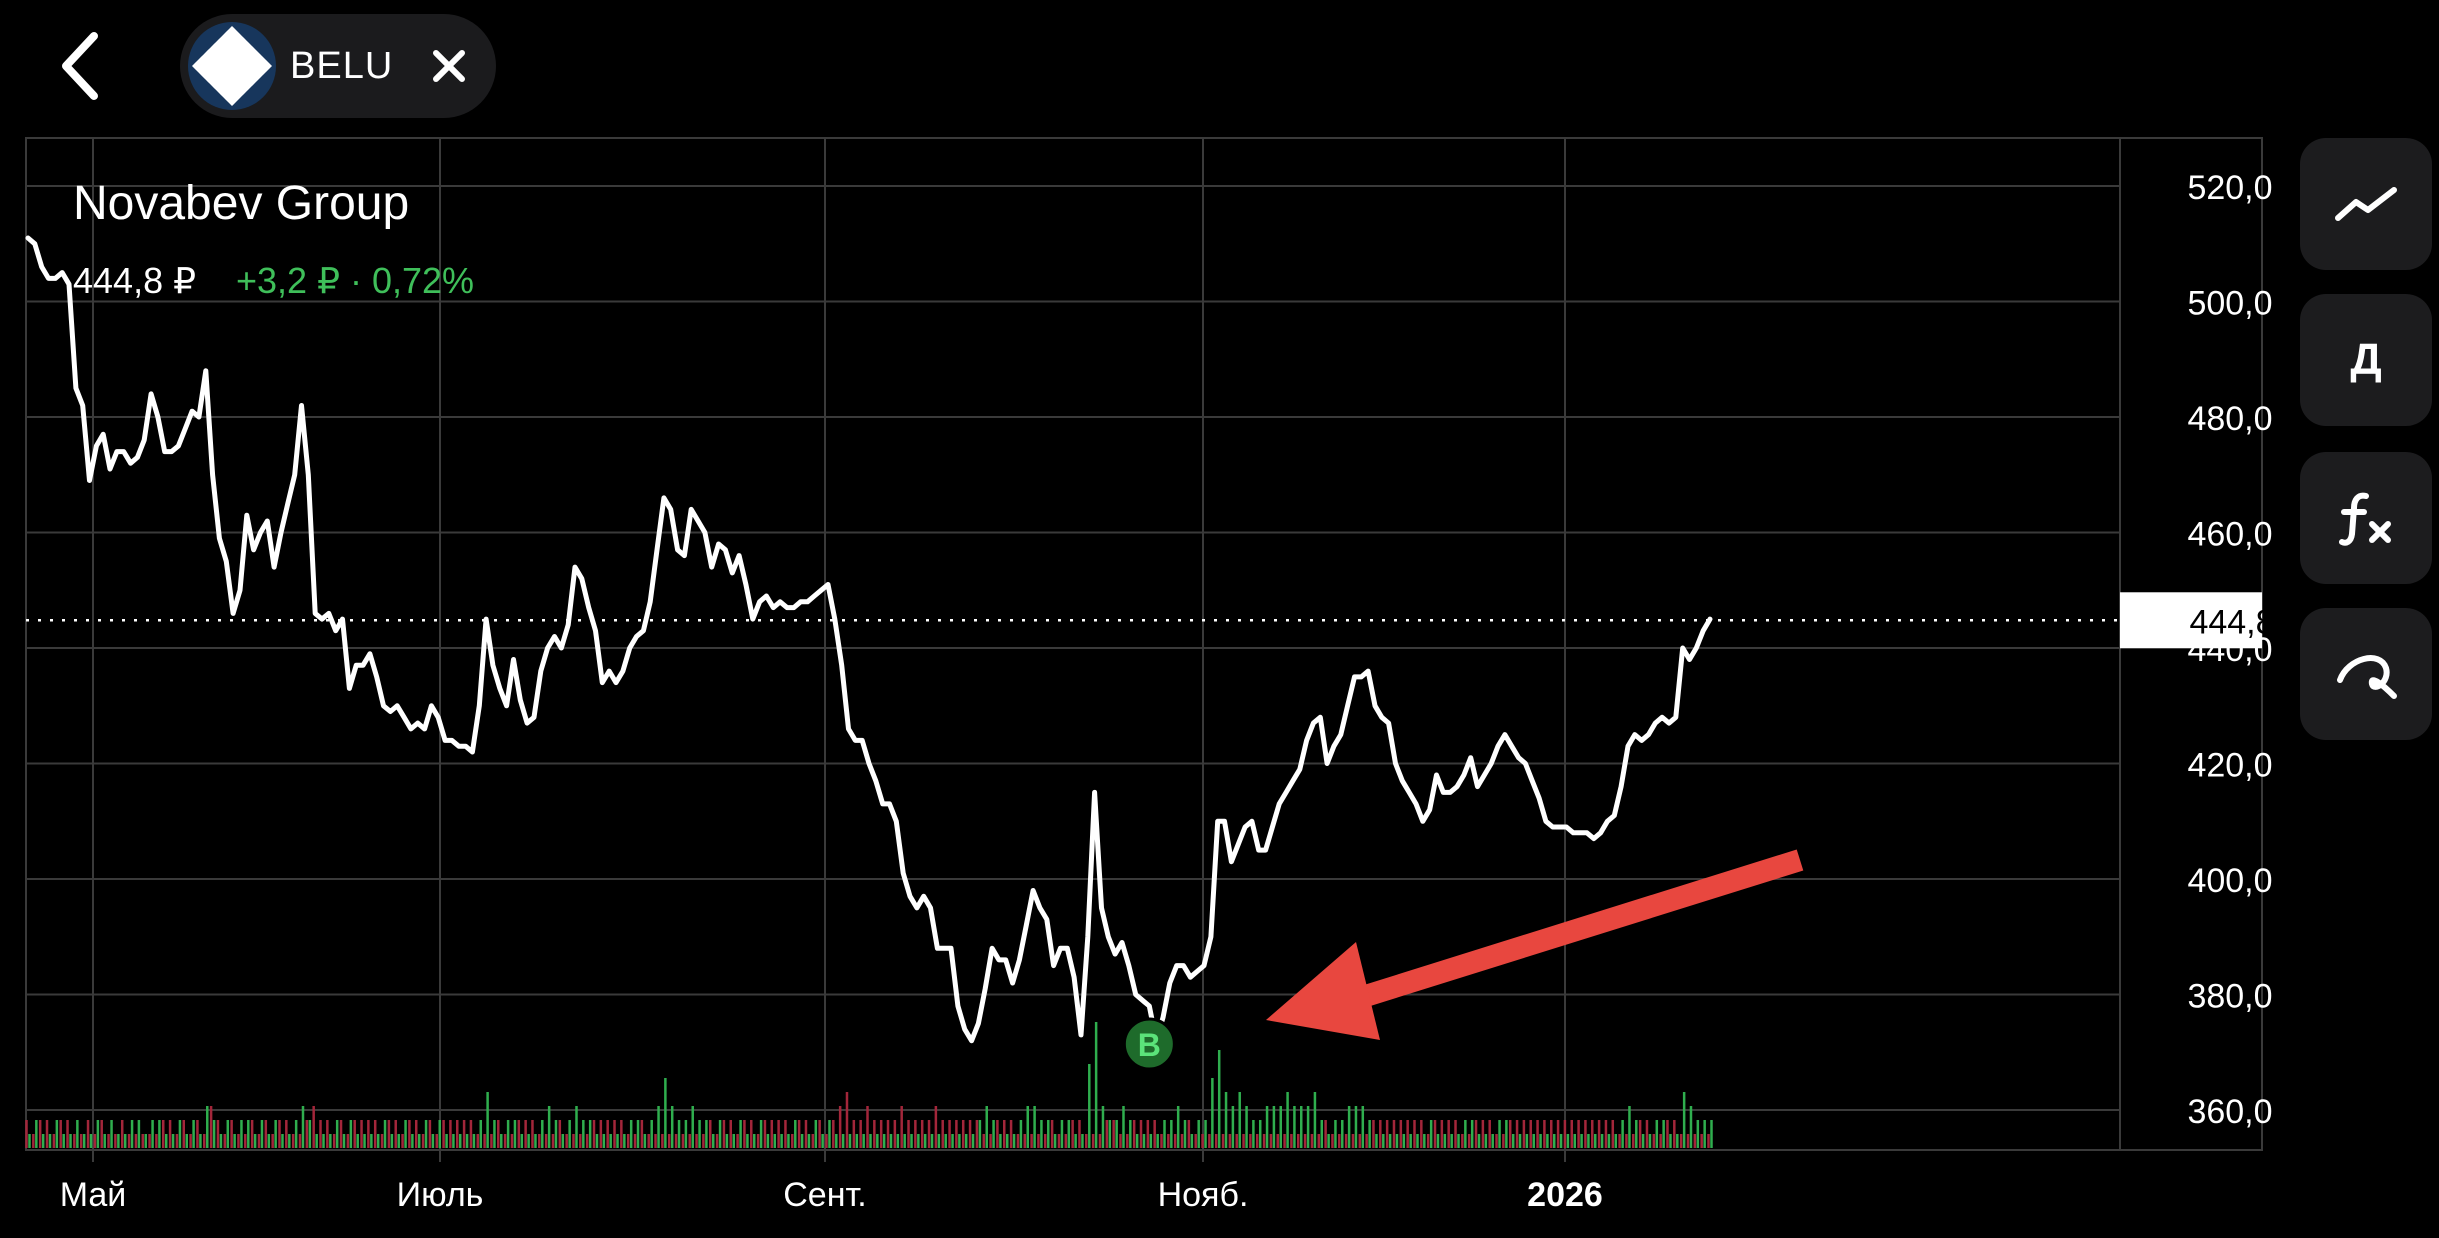 The width and height of the screenshot is (2439, 1238). I want to click on function-icon, so click(2365, 519).